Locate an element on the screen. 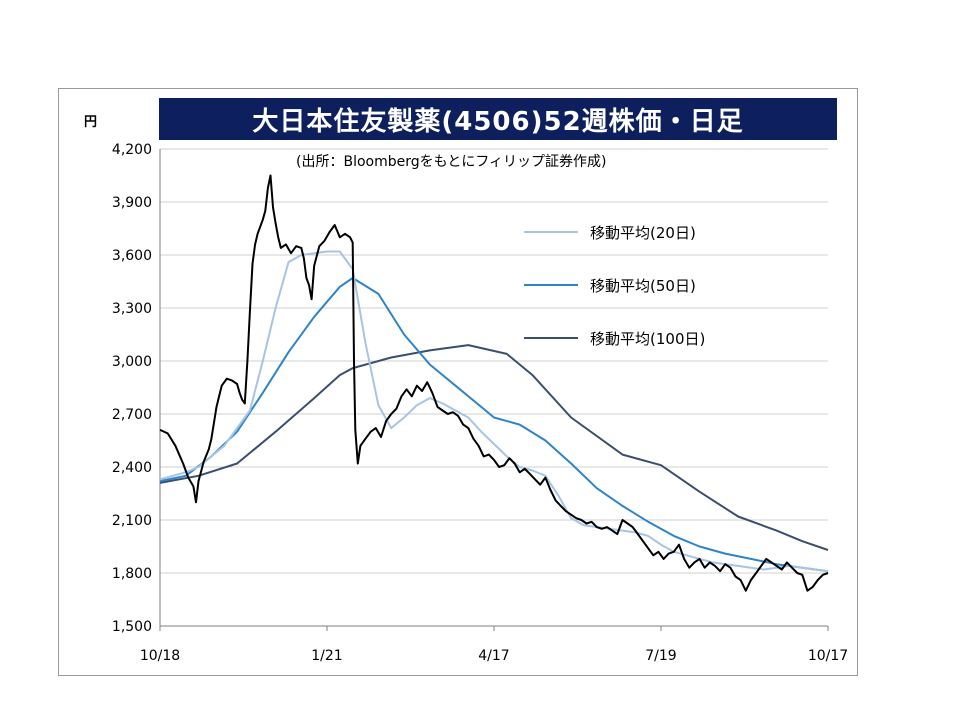 Image resolution: width=960 pixels, height=720 pixels. legend-item-ma100: 移動平均(100日) is located at coordinates (664, 338).